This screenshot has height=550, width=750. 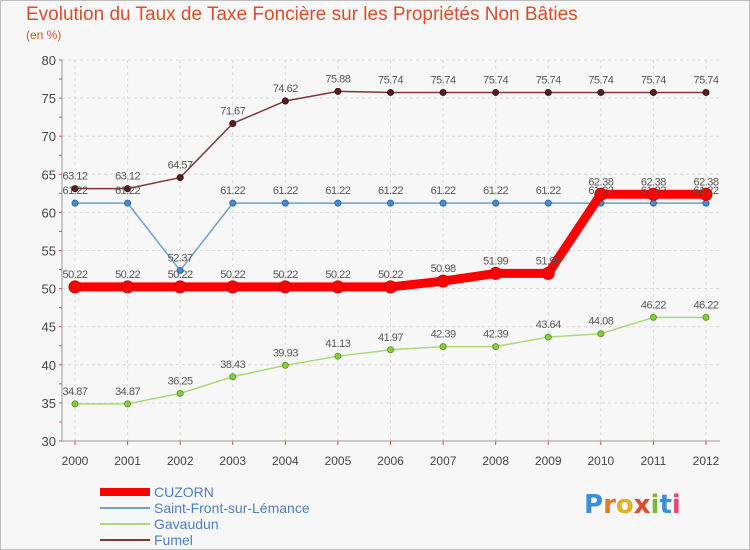 What do you see at coordinates (594, 505) in the screenshot?
I see `logo-letter: P` at bounding box center [594, 505].